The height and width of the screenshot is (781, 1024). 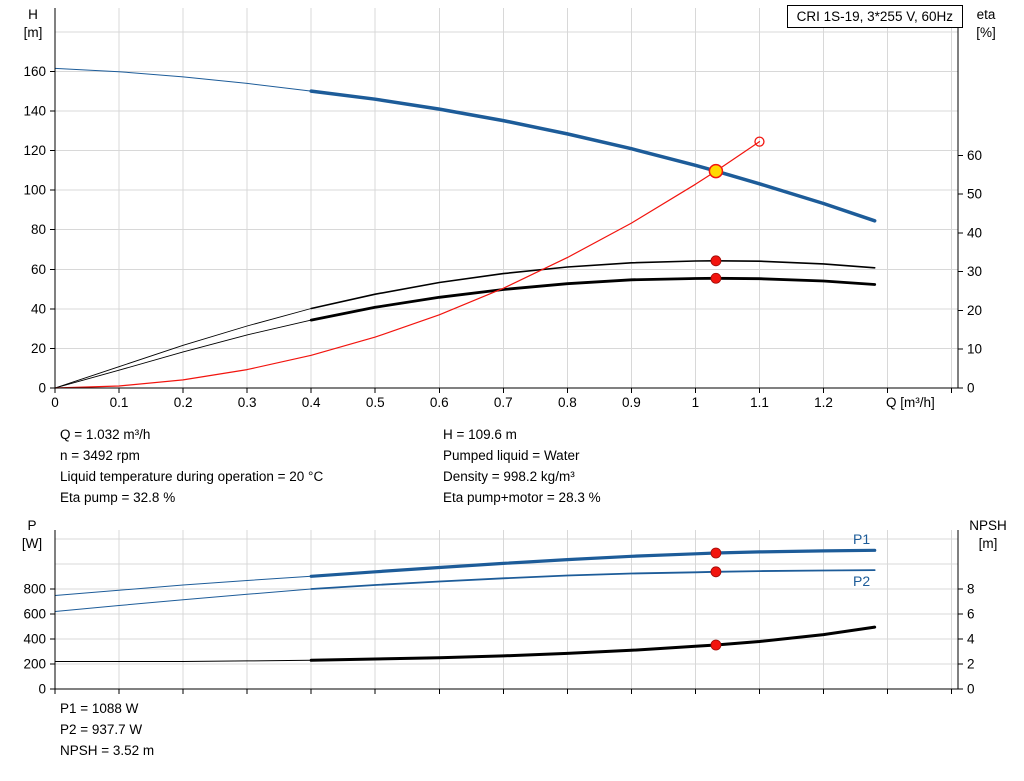 What do you see at coordinates (503, 402) in the screenshot?
I see `svg-text: 0.7` at bounding box center [503, 402].